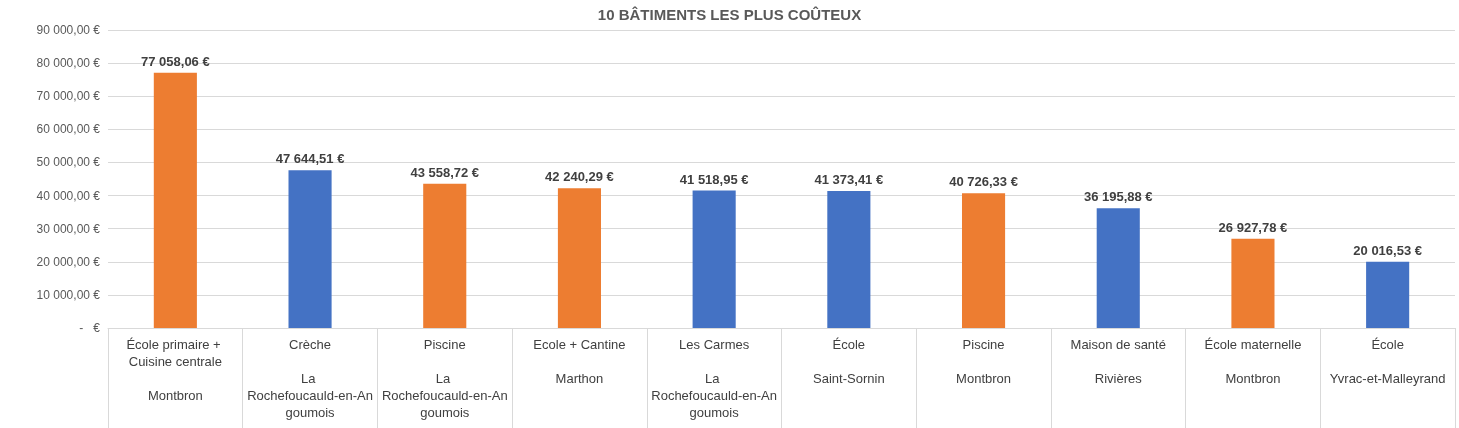  Describe the element at coordinates (68, 30) in the screenshot. I see `y-tick-label: 90 000,00 €` at that location.